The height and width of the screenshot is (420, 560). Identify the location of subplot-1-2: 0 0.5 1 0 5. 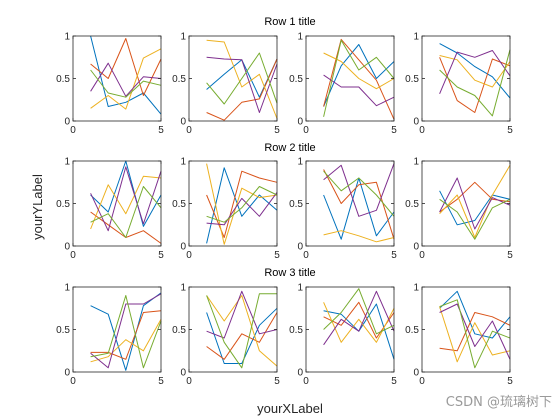
(226, 84).